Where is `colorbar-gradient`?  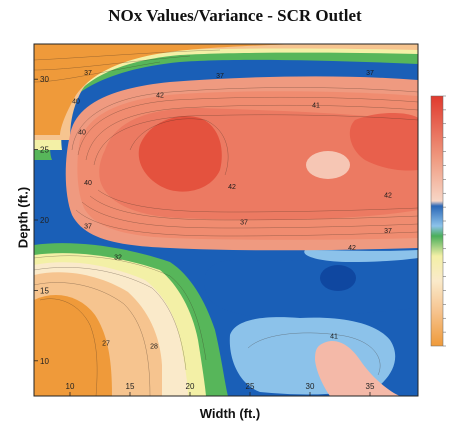 colorbar-gradient is located at coordinates (437, 221).